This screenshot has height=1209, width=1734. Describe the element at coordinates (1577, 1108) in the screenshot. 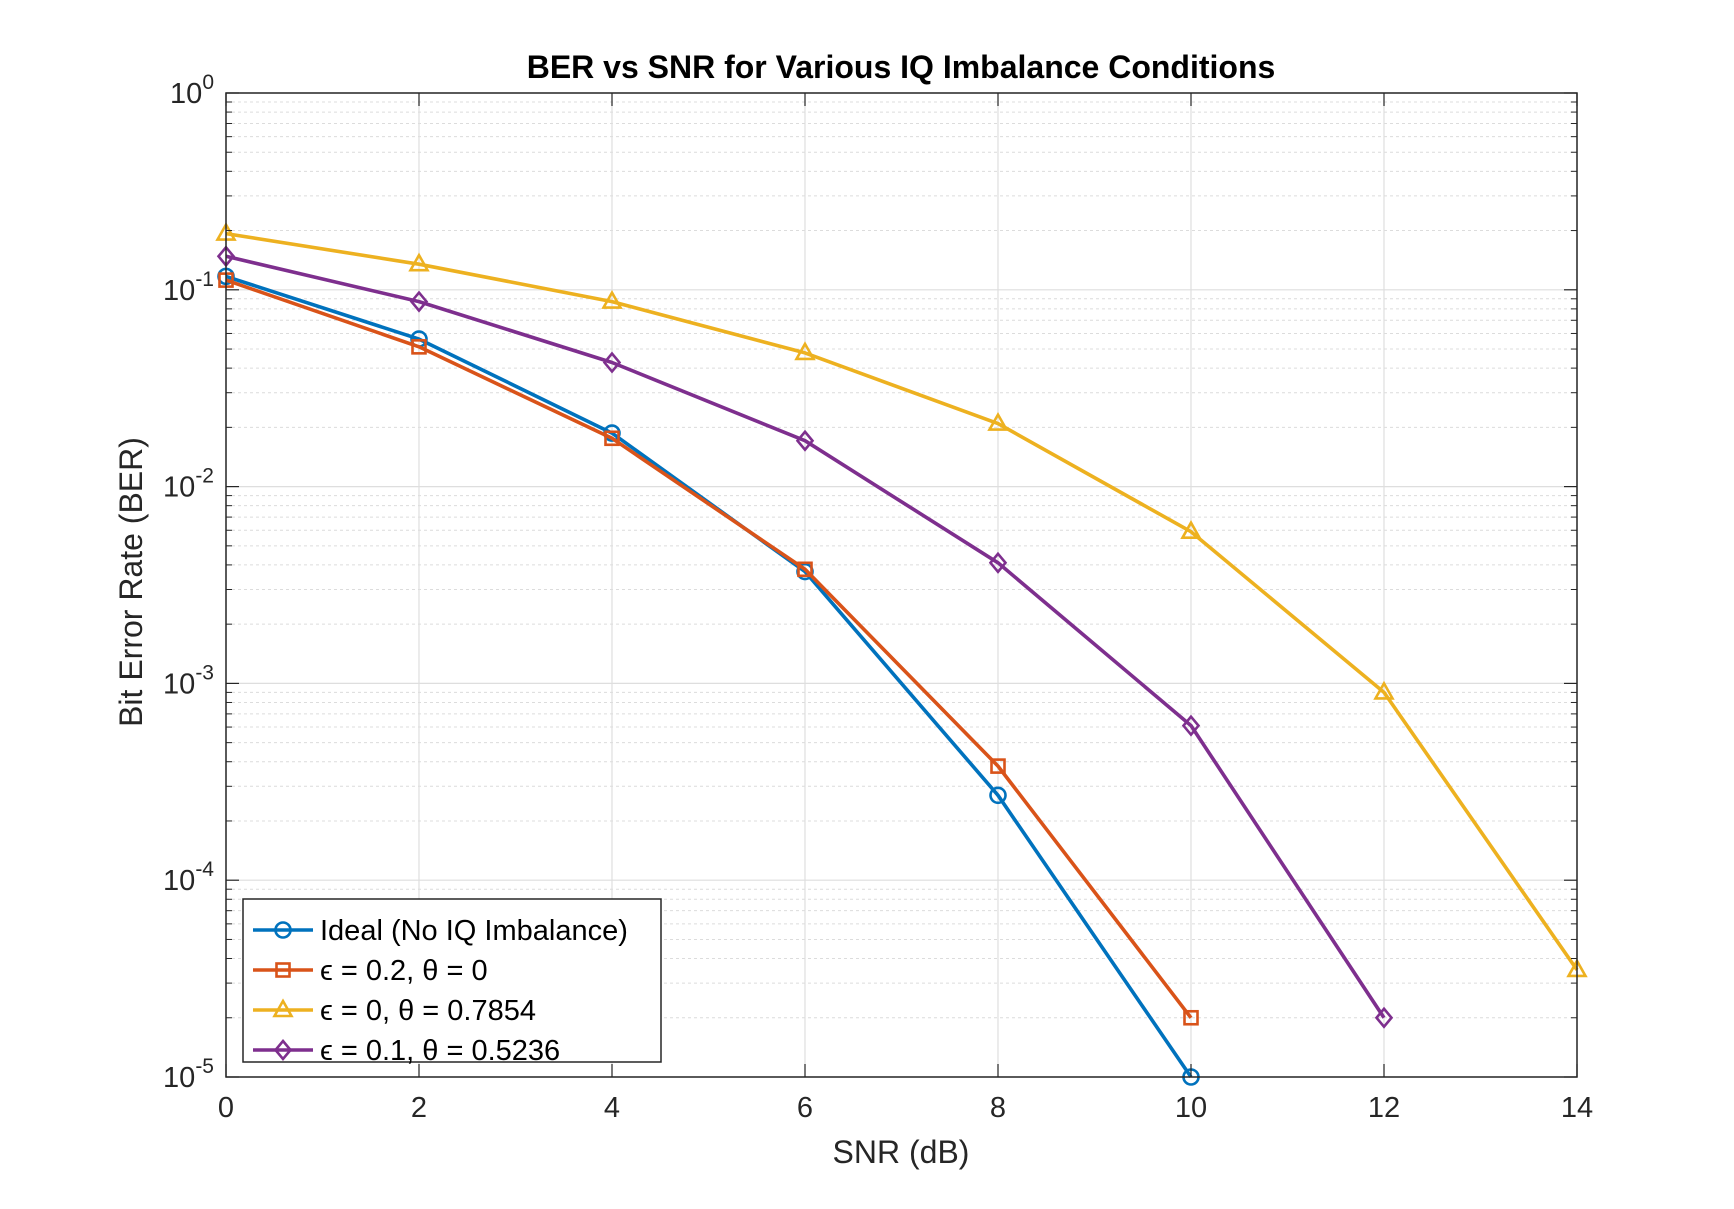

I see `x-tick-label: 14` at that location.